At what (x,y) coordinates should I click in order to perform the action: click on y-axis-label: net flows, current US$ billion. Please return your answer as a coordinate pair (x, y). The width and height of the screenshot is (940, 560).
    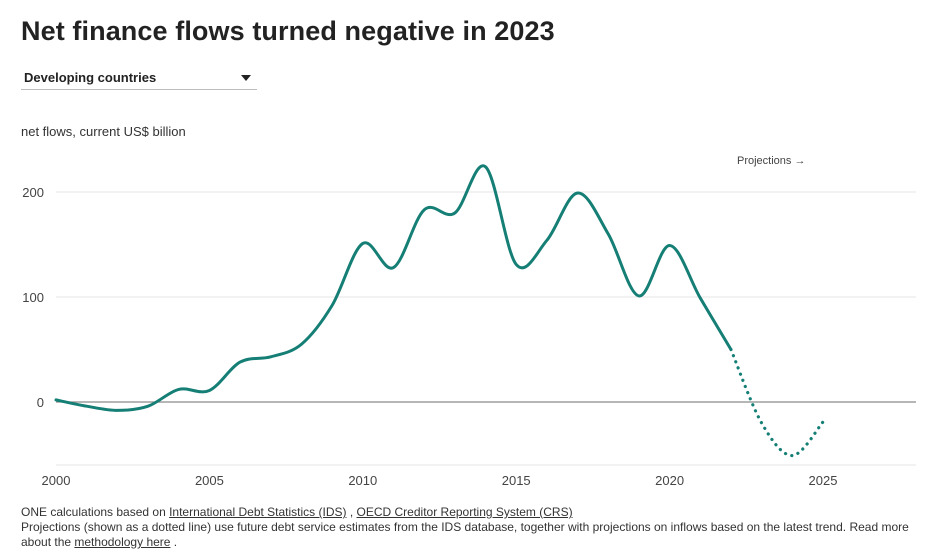
    Looking at the image, I should click on (103, 131).